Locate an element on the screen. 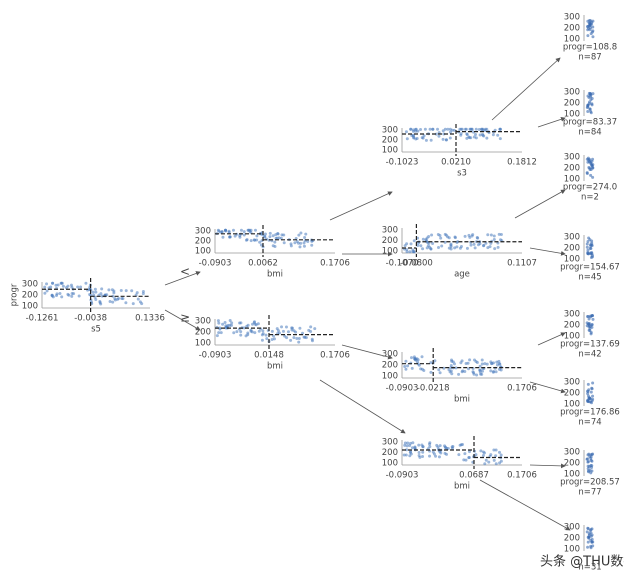 The image size is (624, 581). leaf-count: n=87 is located at coordinates (589, 58).